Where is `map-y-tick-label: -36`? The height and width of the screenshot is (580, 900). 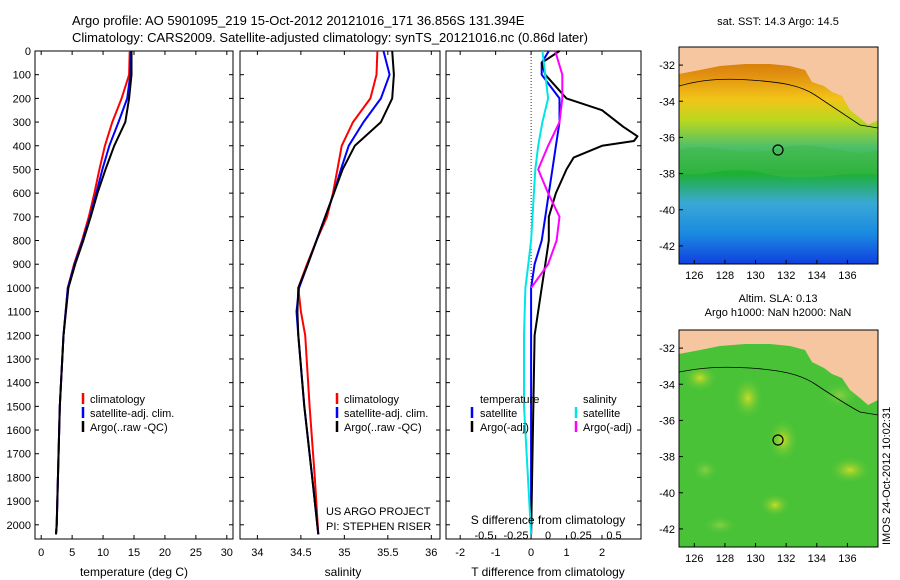 map-y-tick-label: -36 is located at coordinates (667, 421).